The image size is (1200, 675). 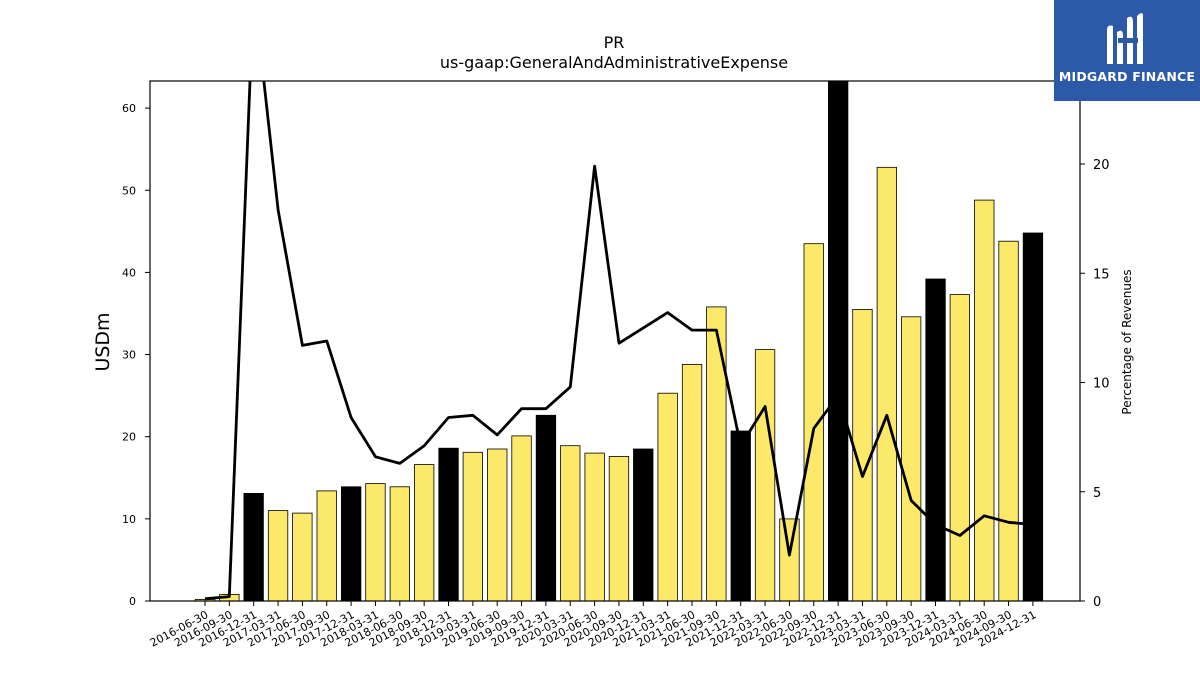 I want to click on brand-logo: MIDGARD FINANCE, so click(x=1127, y=50).